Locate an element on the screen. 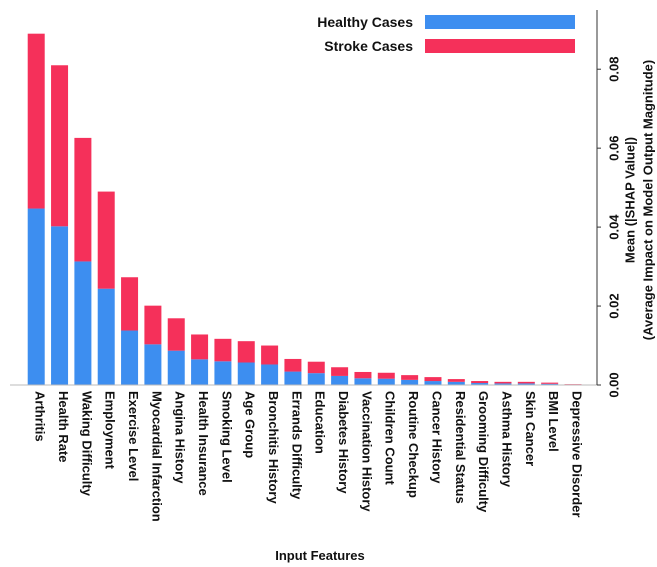  bar-stroke-health-rate is located at coordinates (60, 146).